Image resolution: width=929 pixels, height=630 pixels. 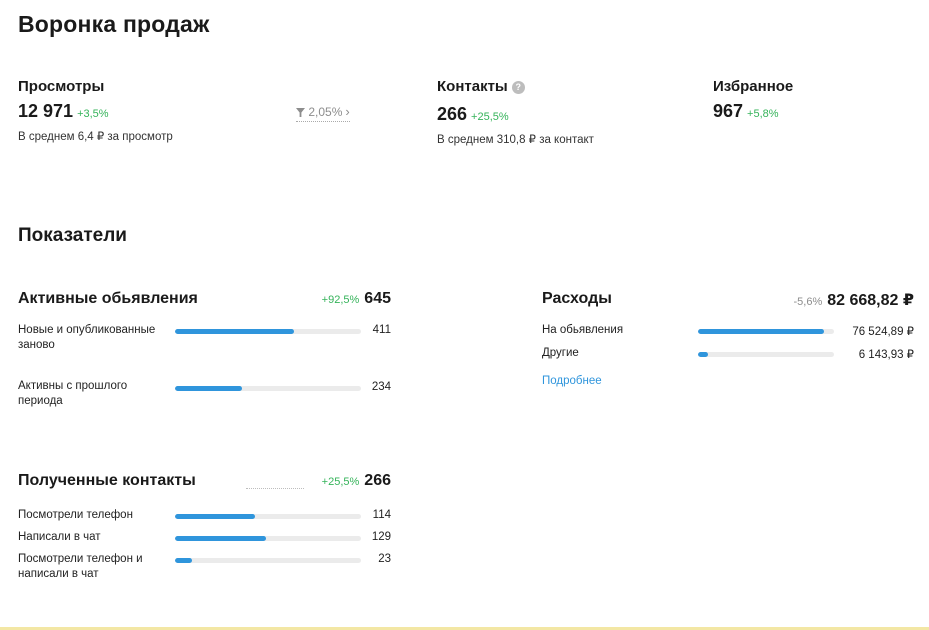 What do you see at coordinates (381, 515) in the screenshot?
I see `received-phone-value: 114` at bounding box center [381, 515].